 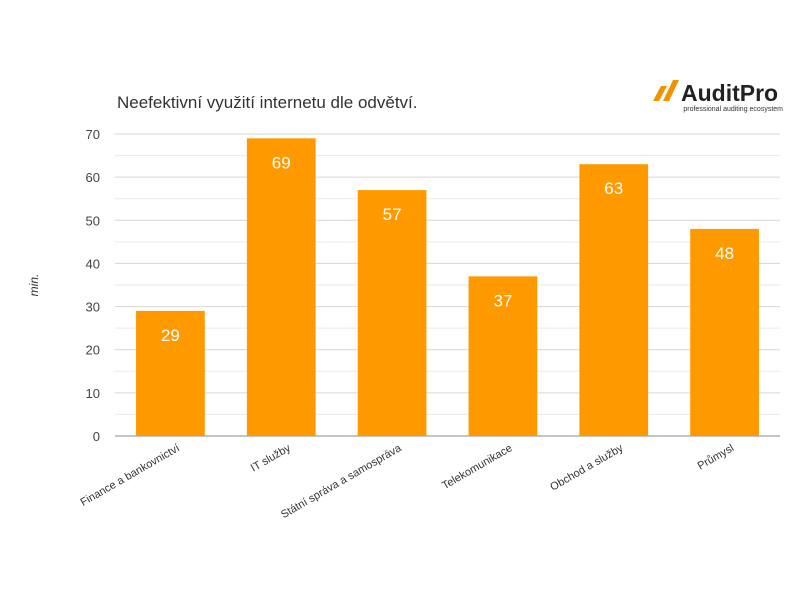 I want to click on y-tick-label: 70, so click(x=93, y=134).